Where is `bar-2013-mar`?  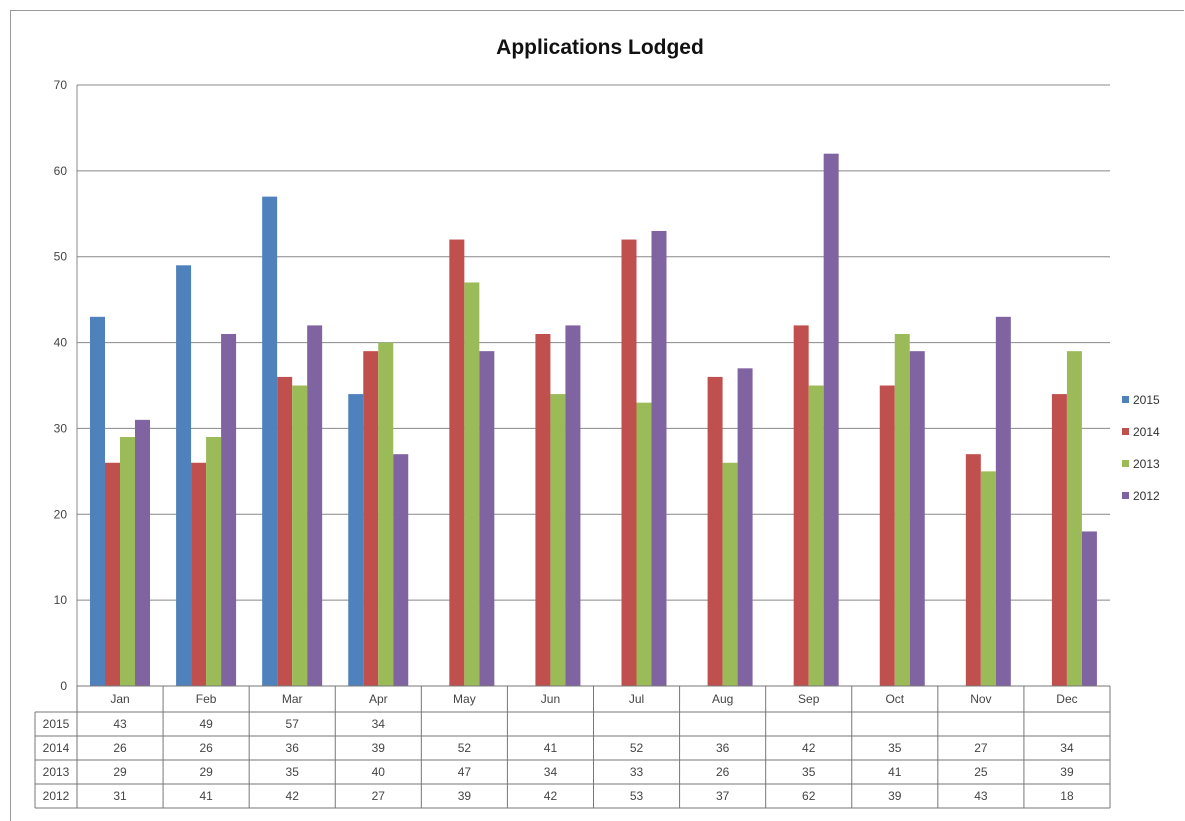 bar-2013-mar is located at coordinates (300, 535).